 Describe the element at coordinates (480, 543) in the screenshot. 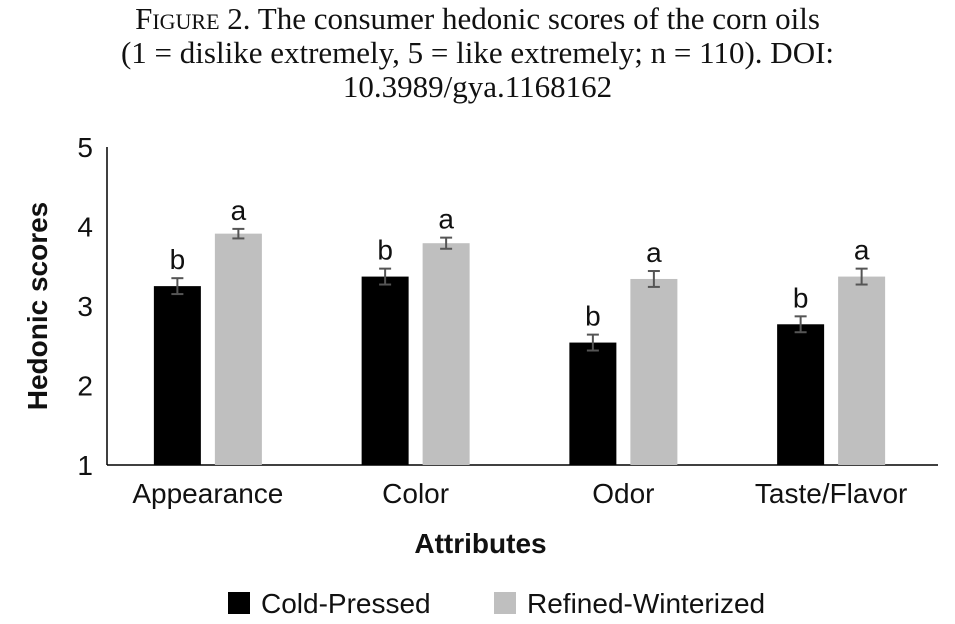

I see `x-axis-title: Attributes` at that location.